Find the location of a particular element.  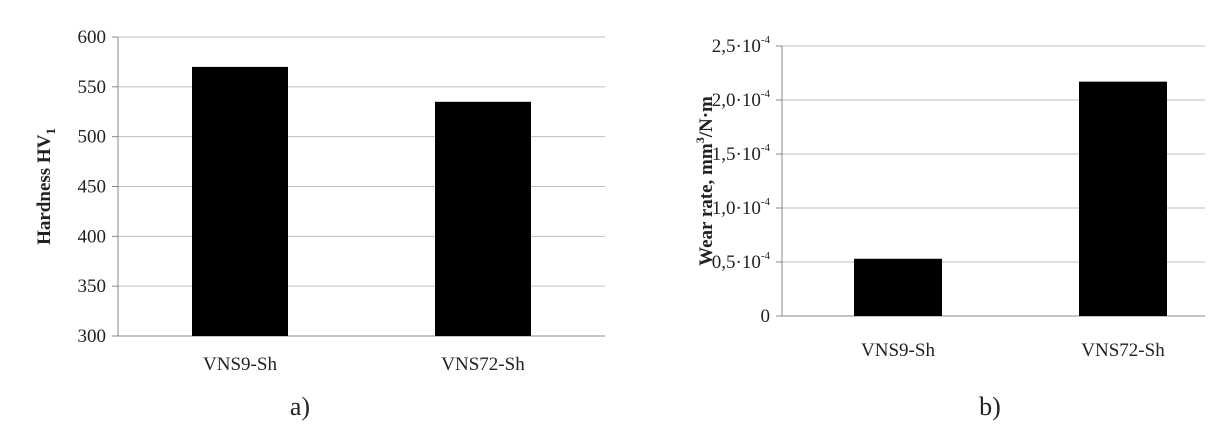

y-tick-label: 1,0·10⁻⁴ is located at coordinates (741, 207).